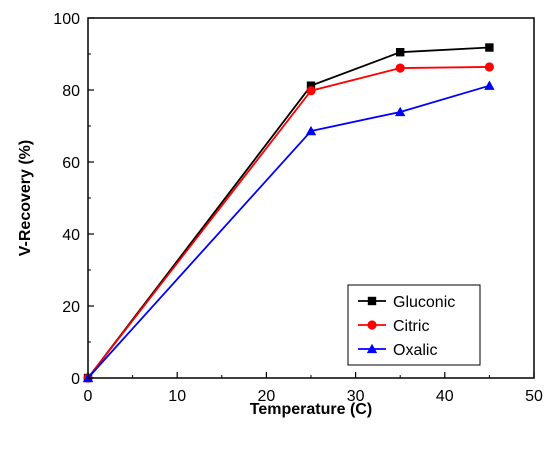  I want to click on legend-label: Oxalic, so click(415, 350).